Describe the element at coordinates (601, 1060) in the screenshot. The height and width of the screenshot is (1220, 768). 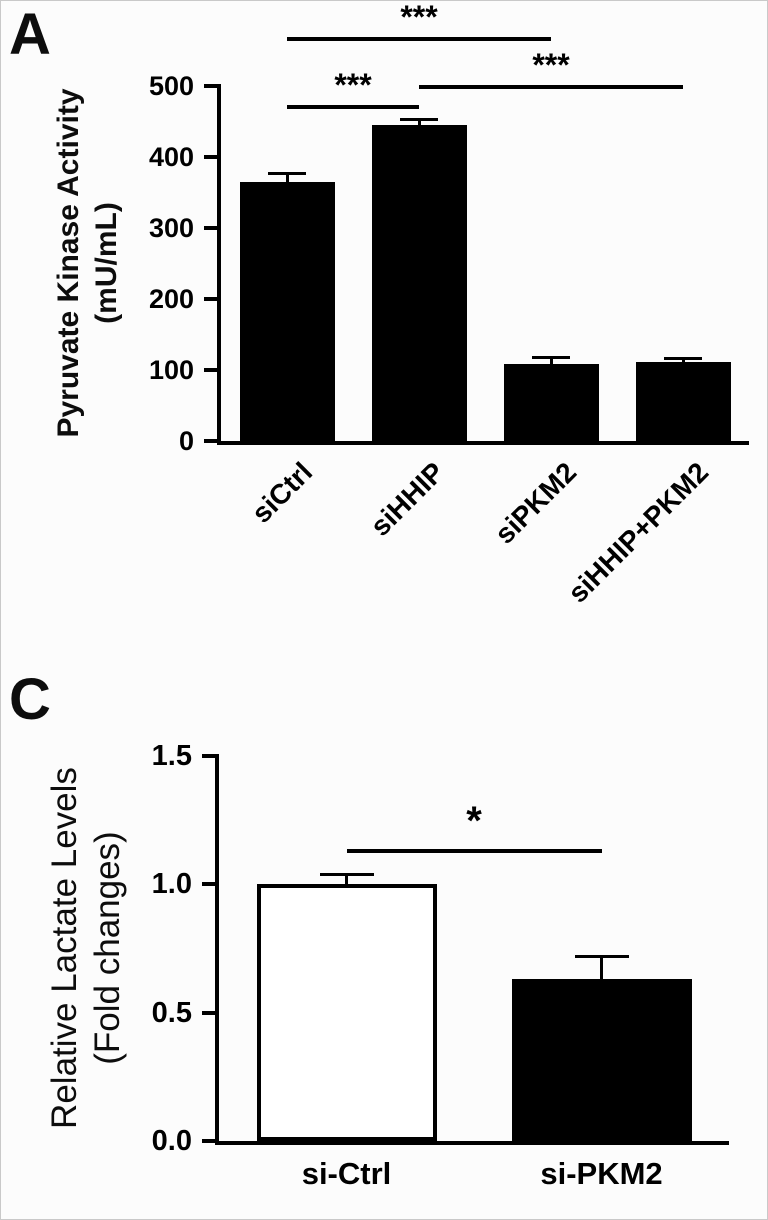
I see `bar-si-PKM2` at that location.